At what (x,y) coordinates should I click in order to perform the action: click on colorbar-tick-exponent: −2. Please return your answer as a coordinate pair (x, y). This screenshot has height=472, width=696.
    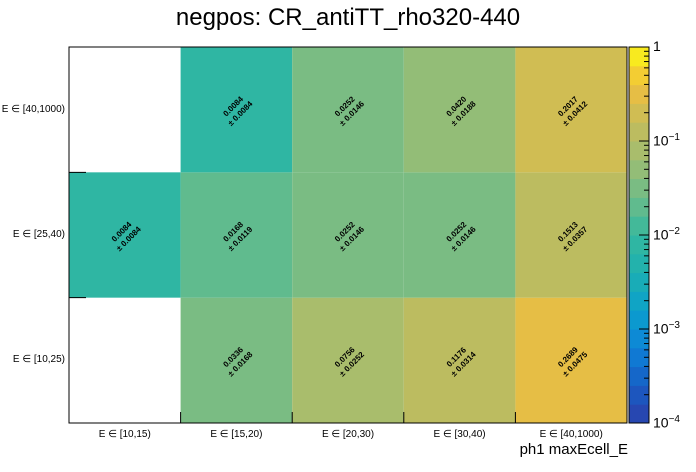
    Looking at the image, I should click on (674, 231).